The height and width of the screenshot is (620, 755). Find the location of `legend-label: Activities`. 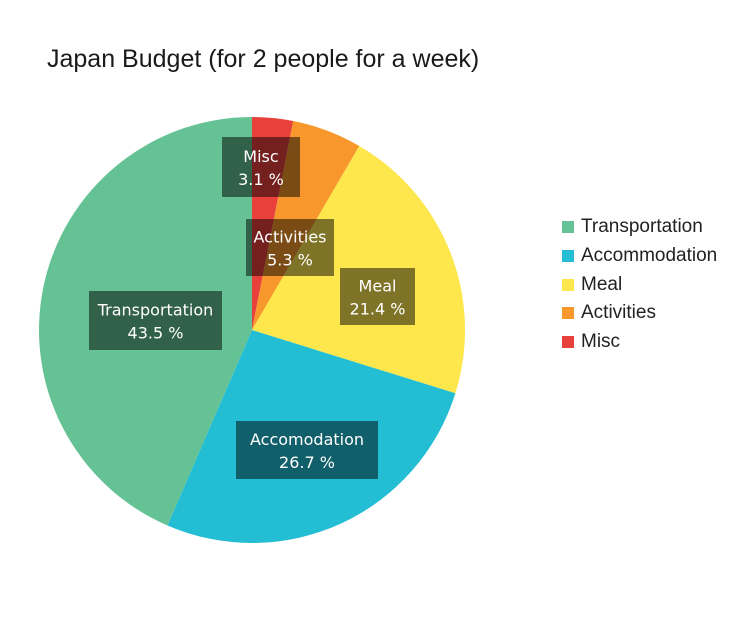

legend-label: Activities is located at coordinates (618, 313).